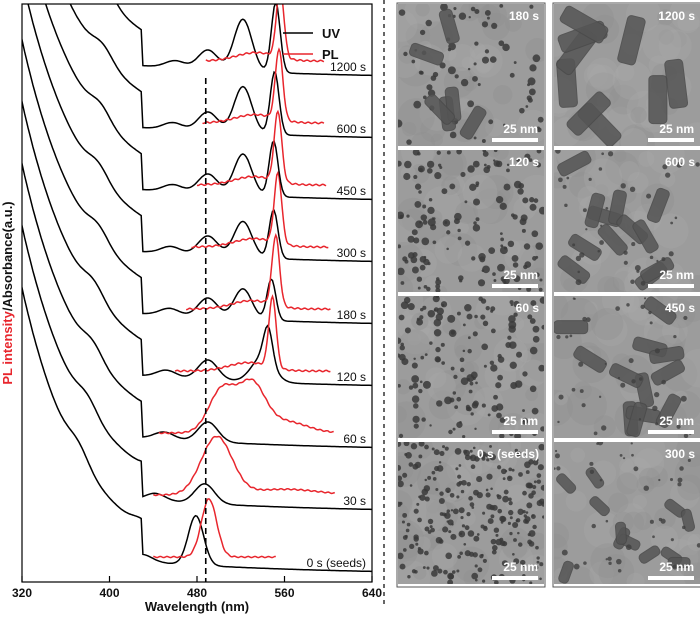  Describe the element at coordinates (330, 54) in the screenshot. I see `legend-pl-label: PL` at that location.